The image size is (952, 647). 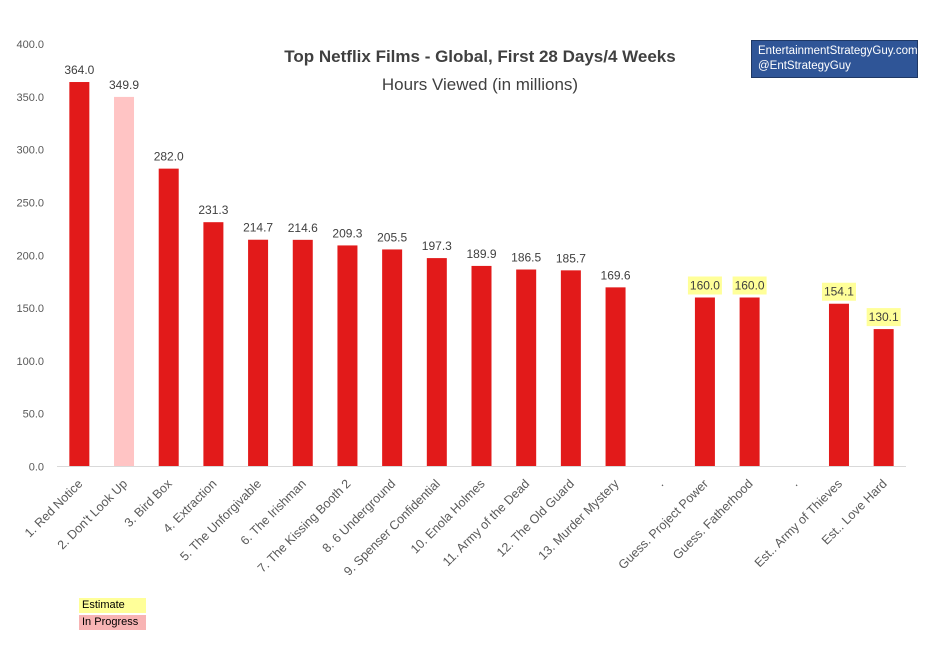 What do you see at coordinates (36, 468) in the screenshot?
I see `y-tick-label: 0.0` at bounding box center [36, 468].